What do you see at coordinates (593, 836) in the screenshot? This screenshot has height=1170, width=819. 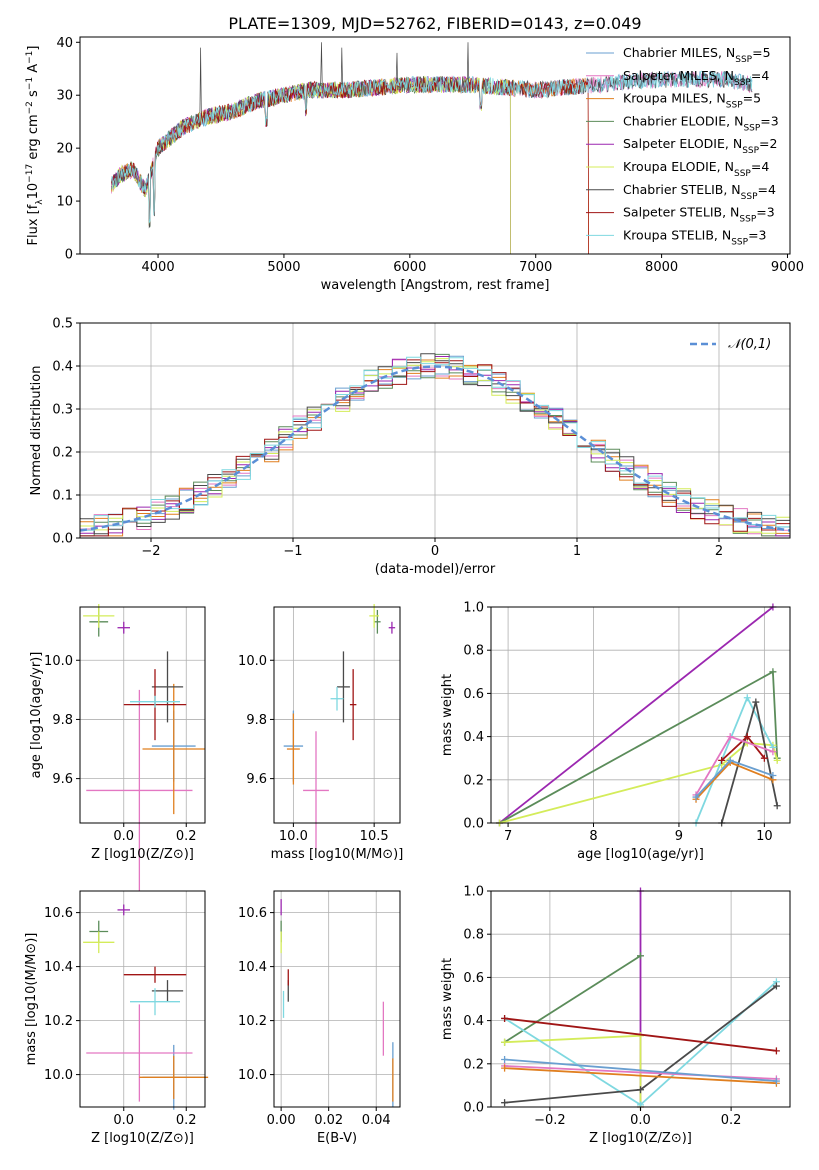 I see `x-tick-label: 8` at bounding box center [593, 836].